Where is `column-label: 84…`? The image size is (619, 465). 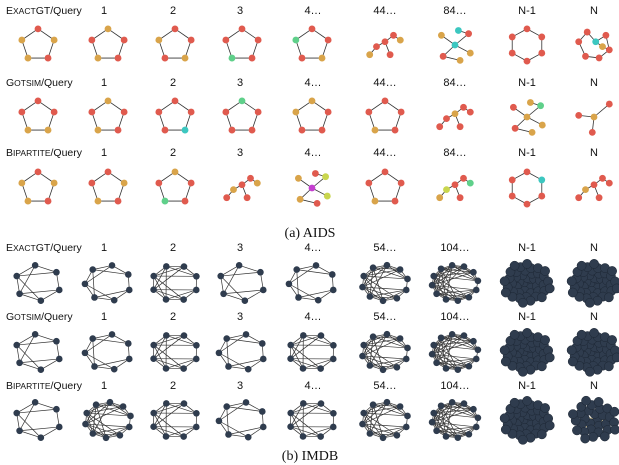
column-label: 84… is located at coordinates (454, 11).